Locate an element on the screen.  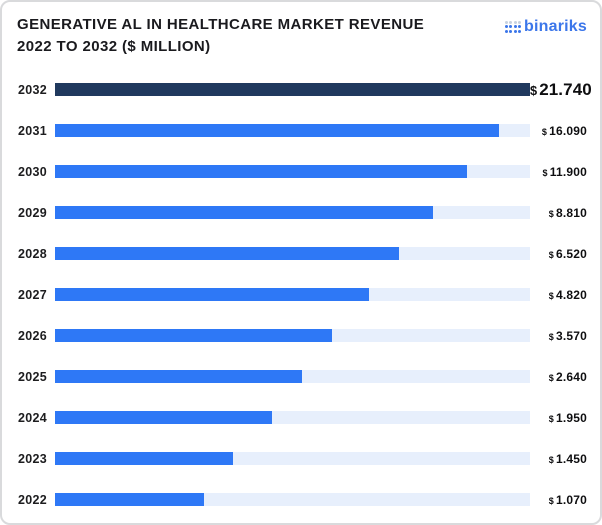
year-label: 2022 is located at coordinates (32, 499).